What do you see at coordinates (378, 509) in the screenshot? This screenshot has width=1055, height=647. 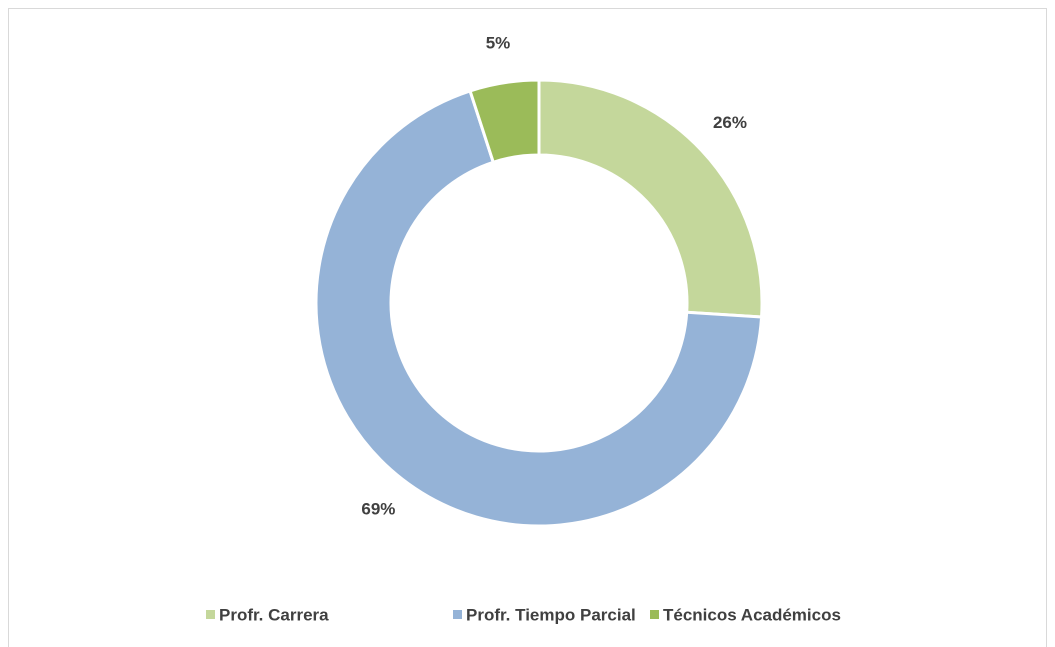 I see `data-label: 69%` at bounding box center [378, 509].